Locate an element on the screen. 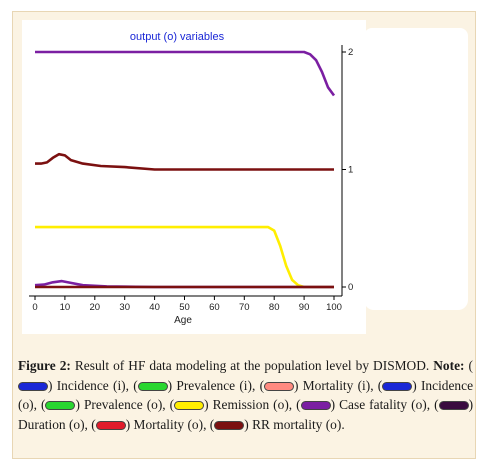 This screenshot has height=468, width=489. legend-entry: () Mortality (o), is located at coordinates (147, 424).